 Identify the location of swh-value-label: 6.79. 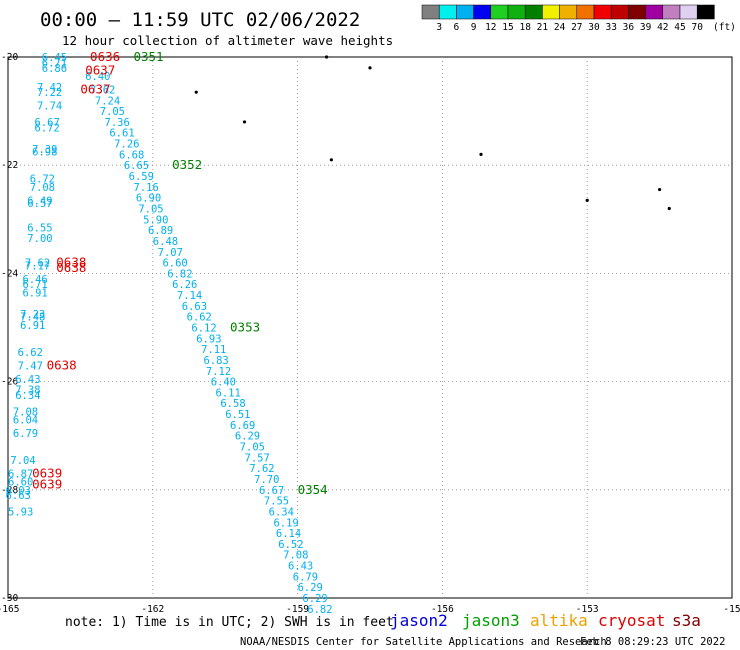
(305, 577).